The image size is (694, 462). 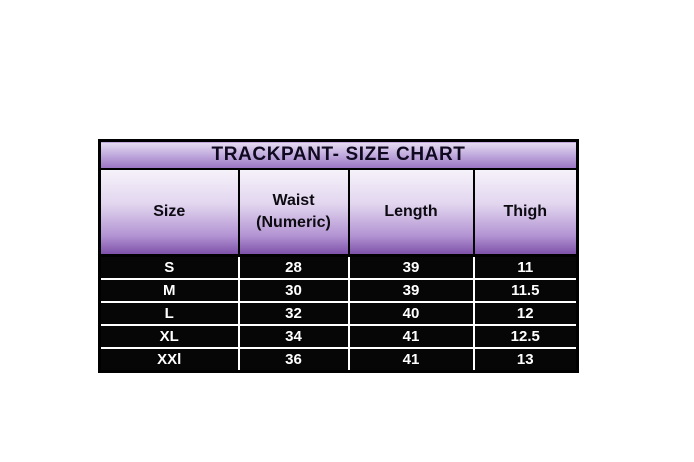 What do you see at coordinates (525, 359) in the screenshot?
I see `cell-thigh: 13` at bounding box center [525, 359].